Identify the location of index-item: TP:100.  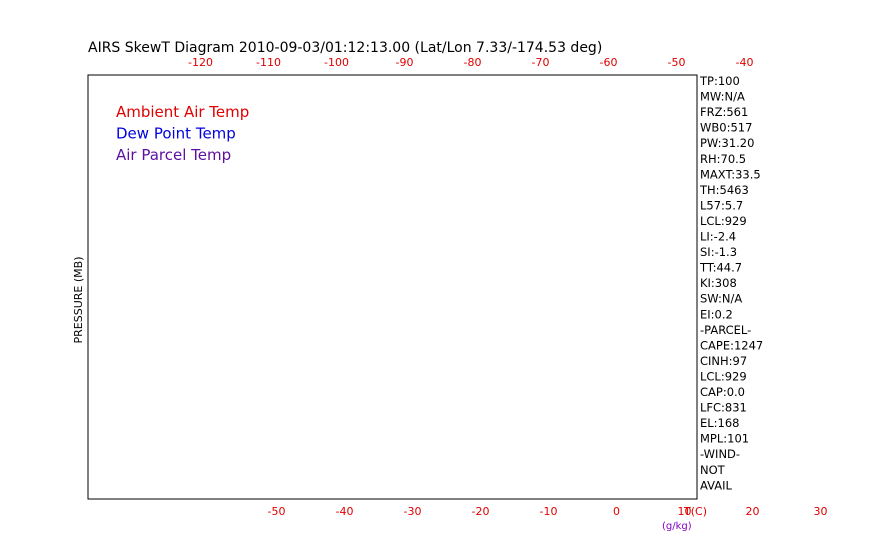
(719, 81).